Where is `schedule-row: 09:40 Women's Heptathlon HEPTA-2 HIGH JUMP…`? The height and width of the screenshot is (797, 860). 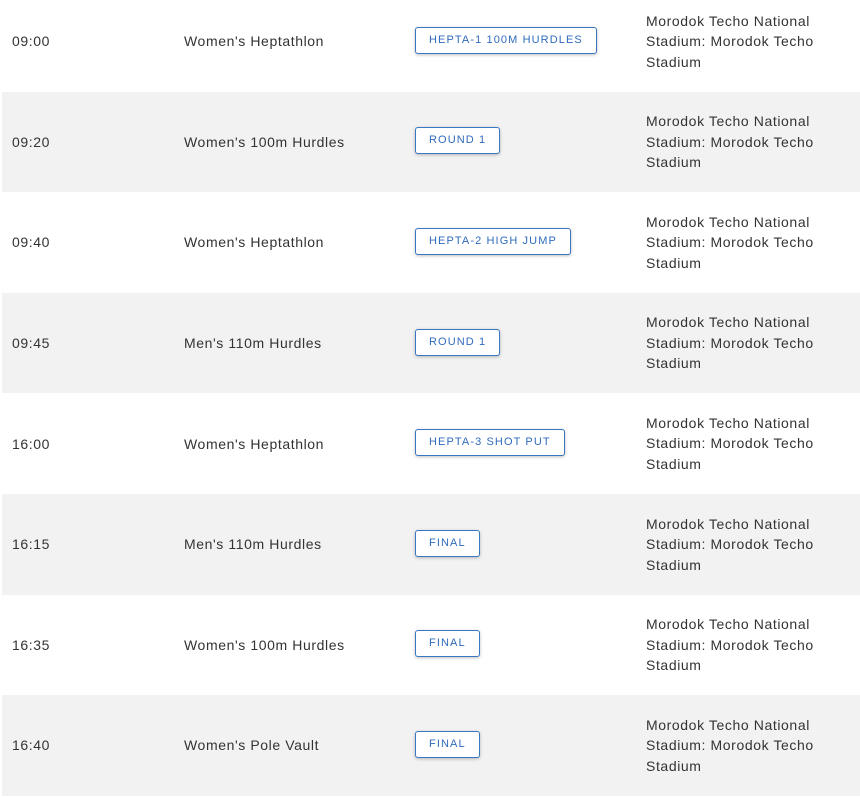 schedule-row: 09:40 Women's Heptathlon HEPTA-2 HIGH JUMP… is located at coordinates (430, 242).